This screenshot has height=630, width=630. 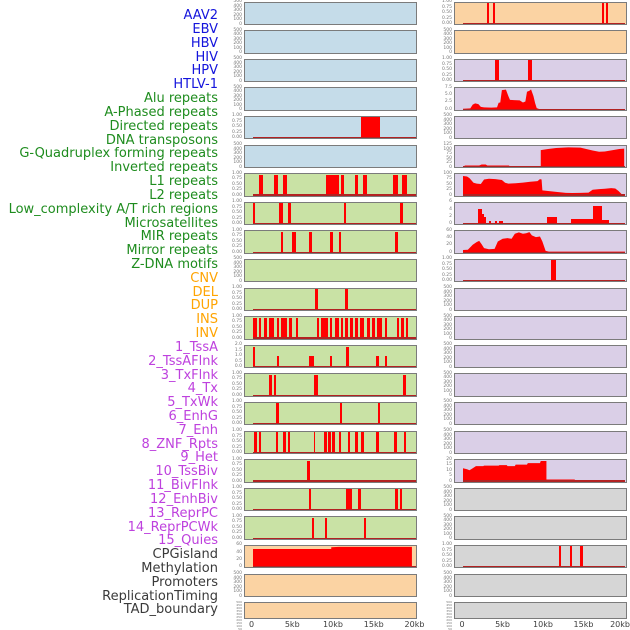 I want to click on x-tick-label: 20kb, so click(x=414, y=624).